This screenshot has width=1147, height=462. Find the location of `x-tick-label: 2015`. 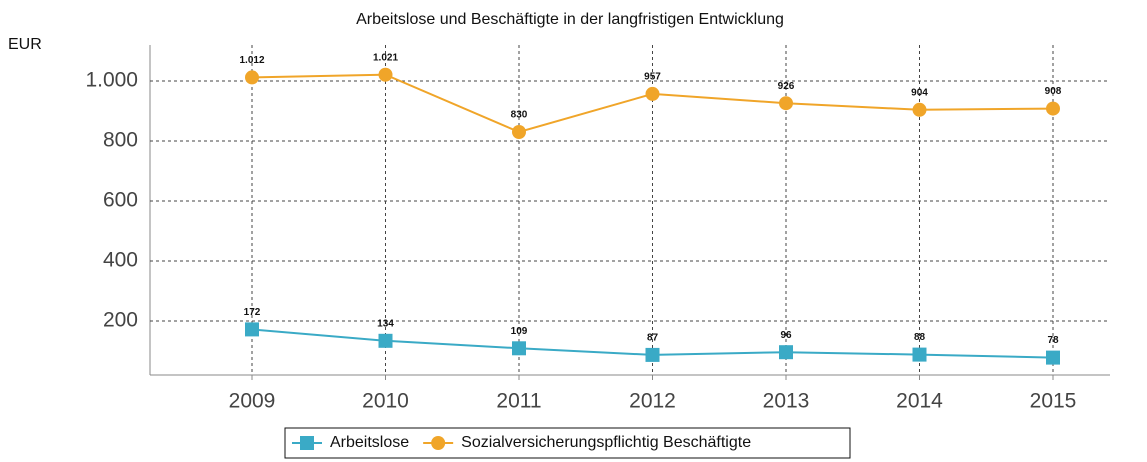

x-tick-label: 2015 is located at coordinates (1053, 401).